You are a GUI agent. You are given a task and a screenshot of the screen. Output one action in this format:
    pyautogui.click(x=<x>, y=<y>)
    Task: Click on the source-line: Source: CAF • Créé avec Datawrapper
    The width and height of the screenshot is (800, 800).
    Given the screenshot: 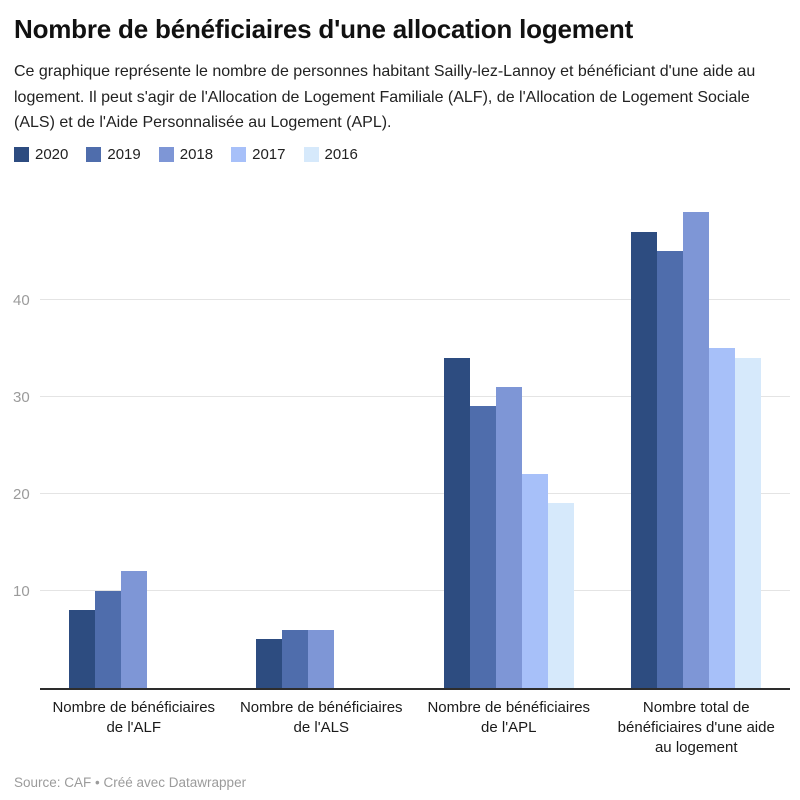 What is the action you would take?
    pyautogui.click(x=130, y=782)
    